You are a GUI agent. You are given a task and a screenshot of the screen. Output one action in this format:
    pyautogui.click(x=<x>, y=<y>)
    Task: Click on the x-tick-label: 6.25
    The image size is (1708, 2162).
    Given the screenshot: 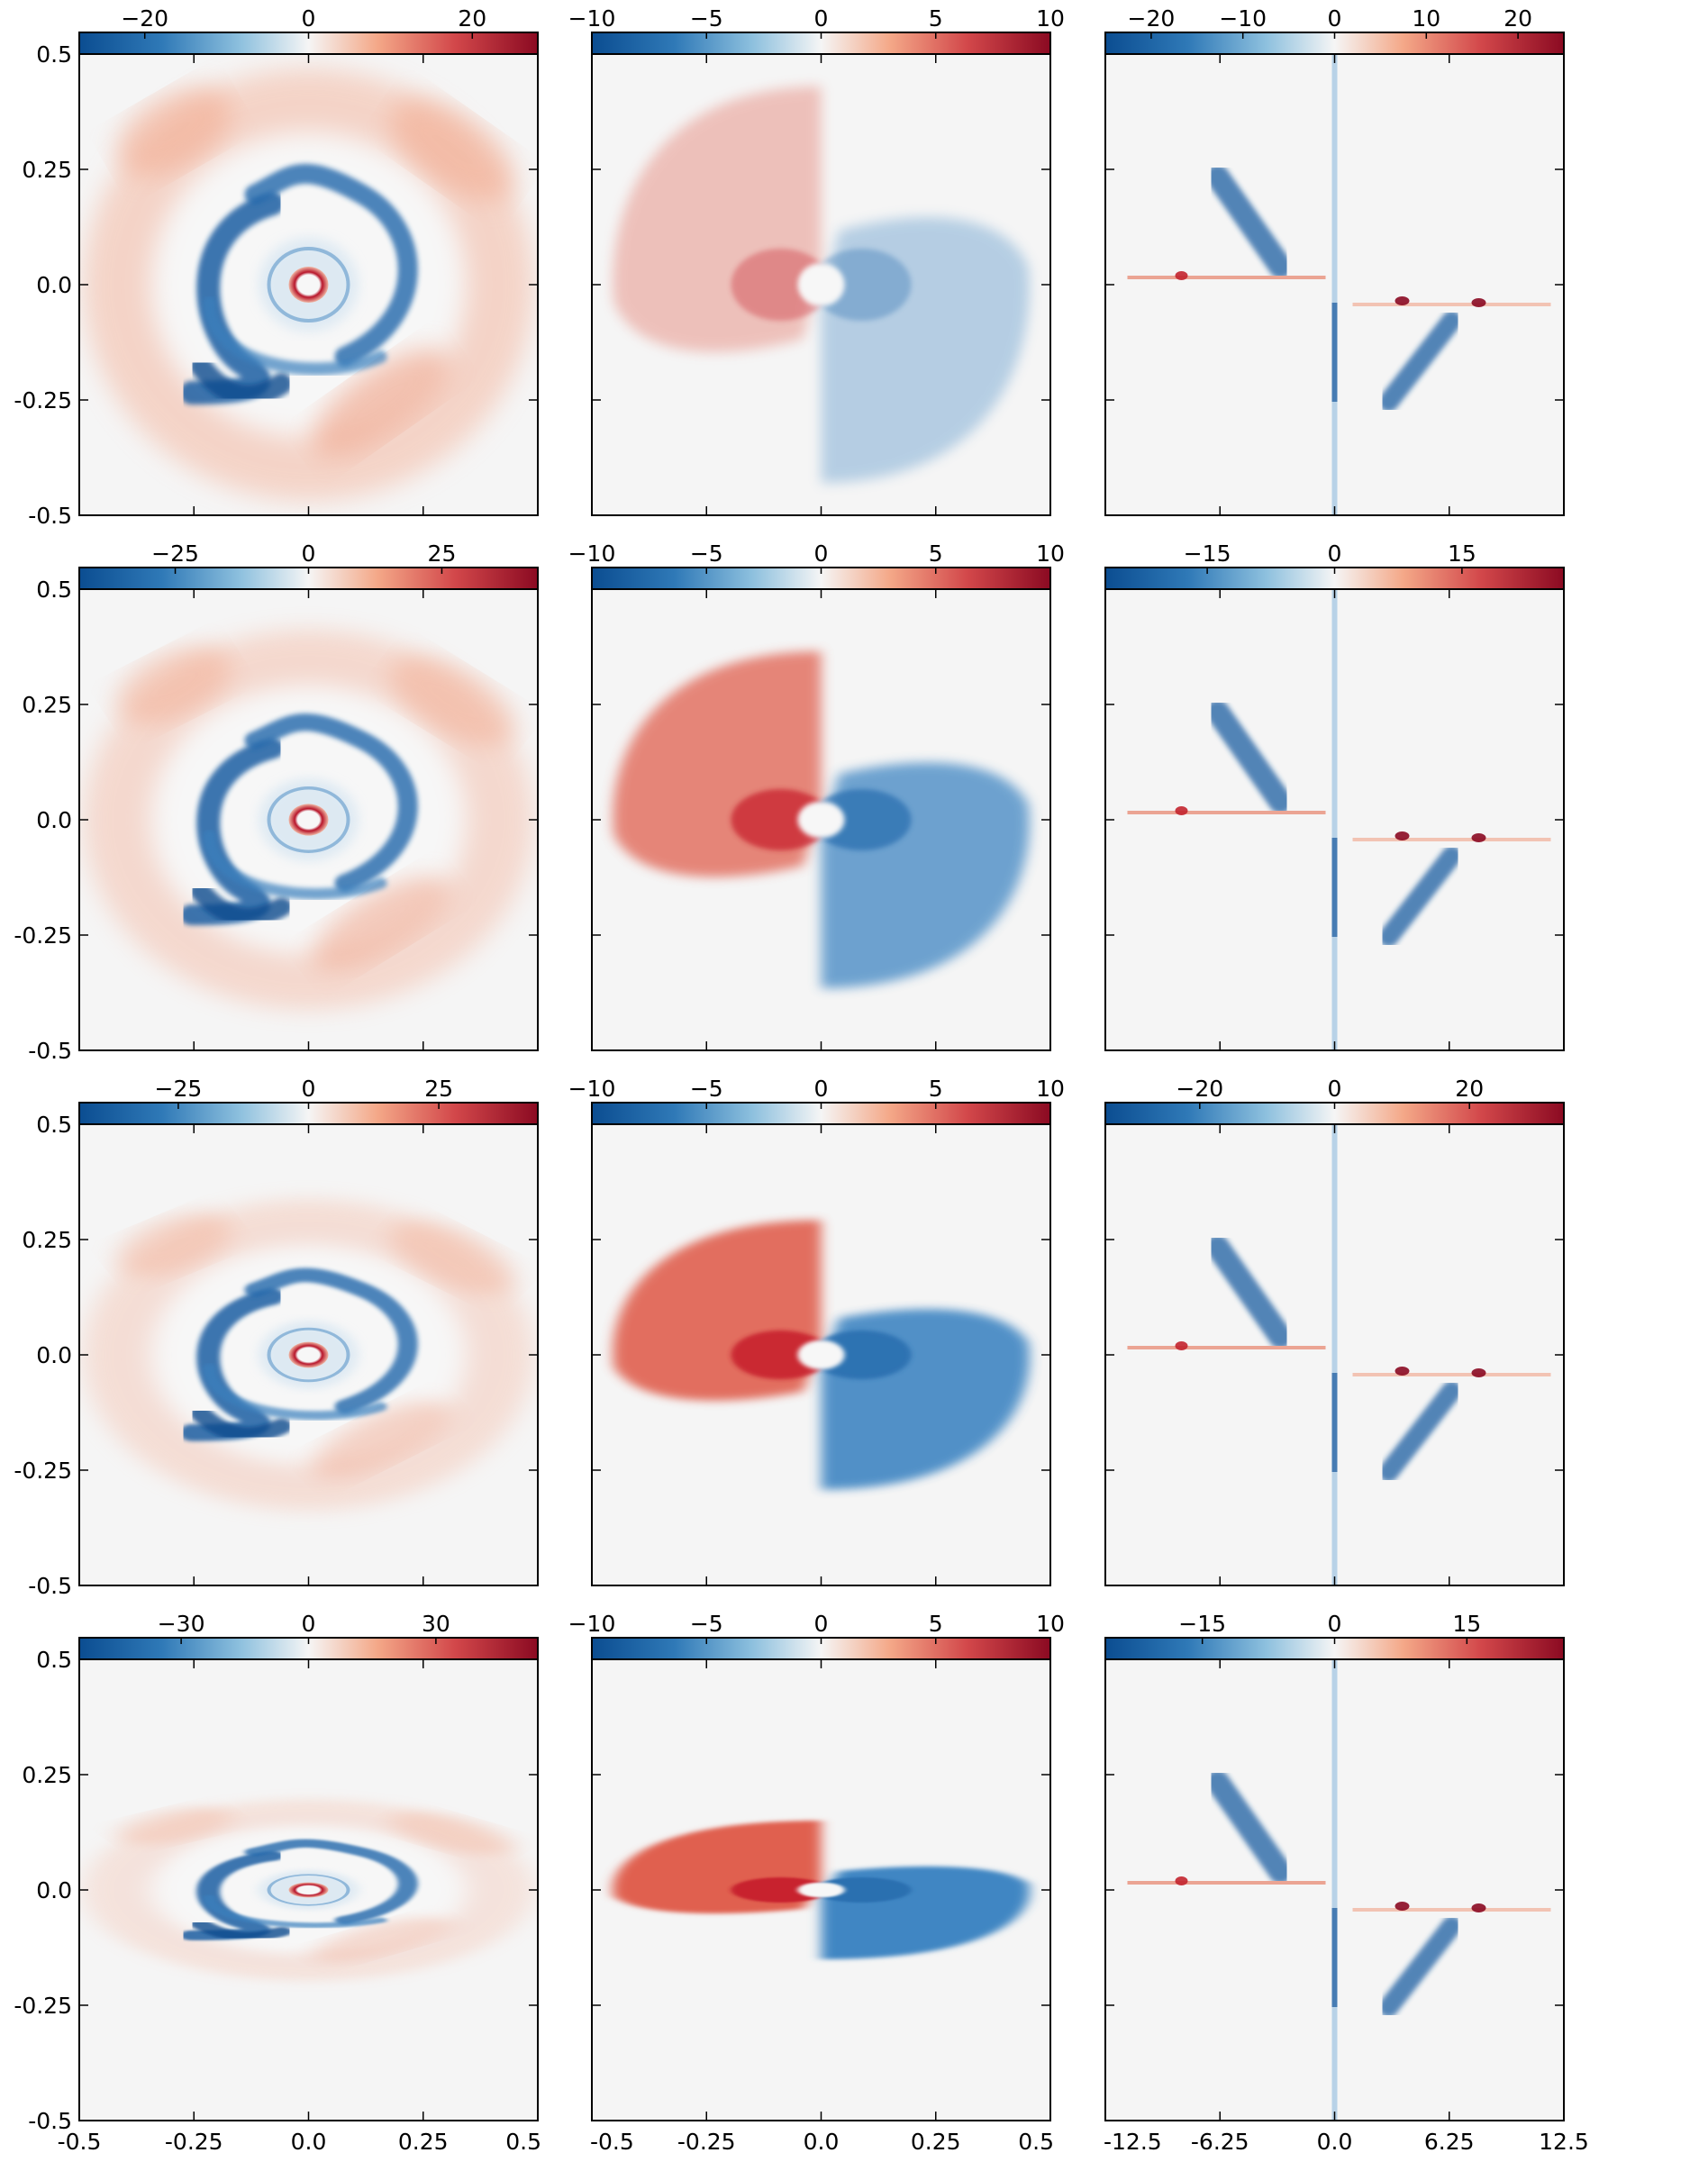 What is the action you would take?
    pyautogui.click(x=1449, y=2142)
    